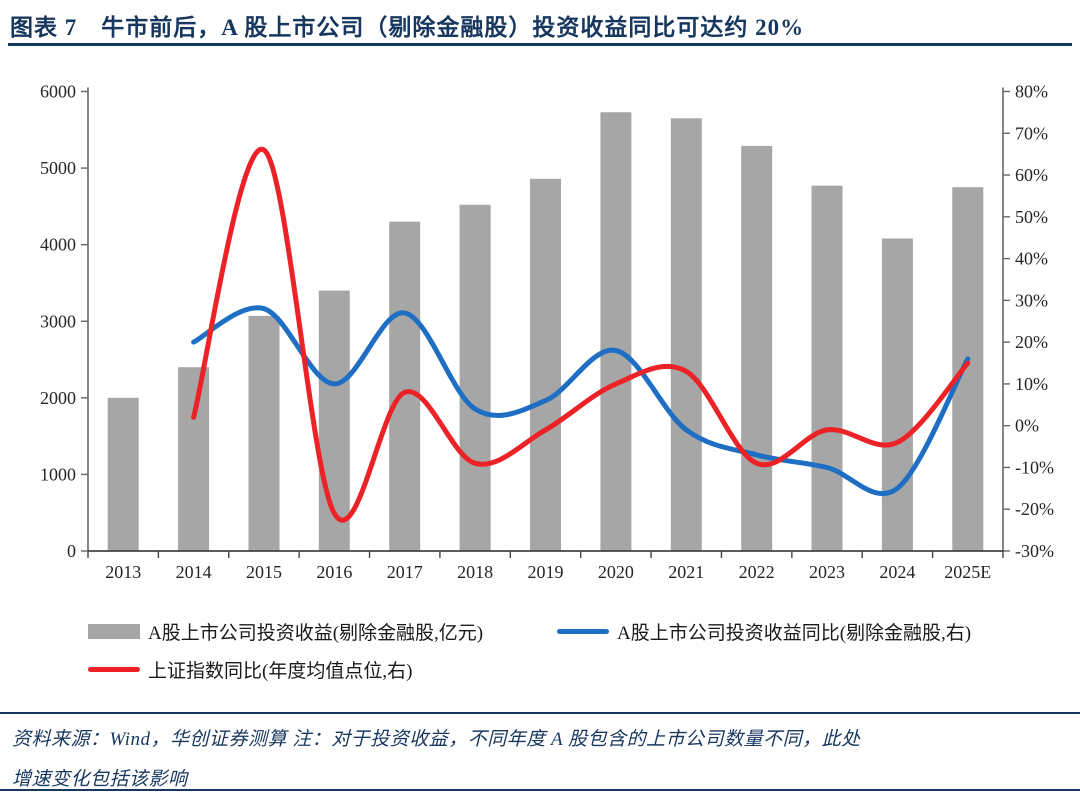 This screenshot has width=1080, height=800. Describe the element at coordinates (475, 378) in the screenshot. I see `bar-2018` at that location.